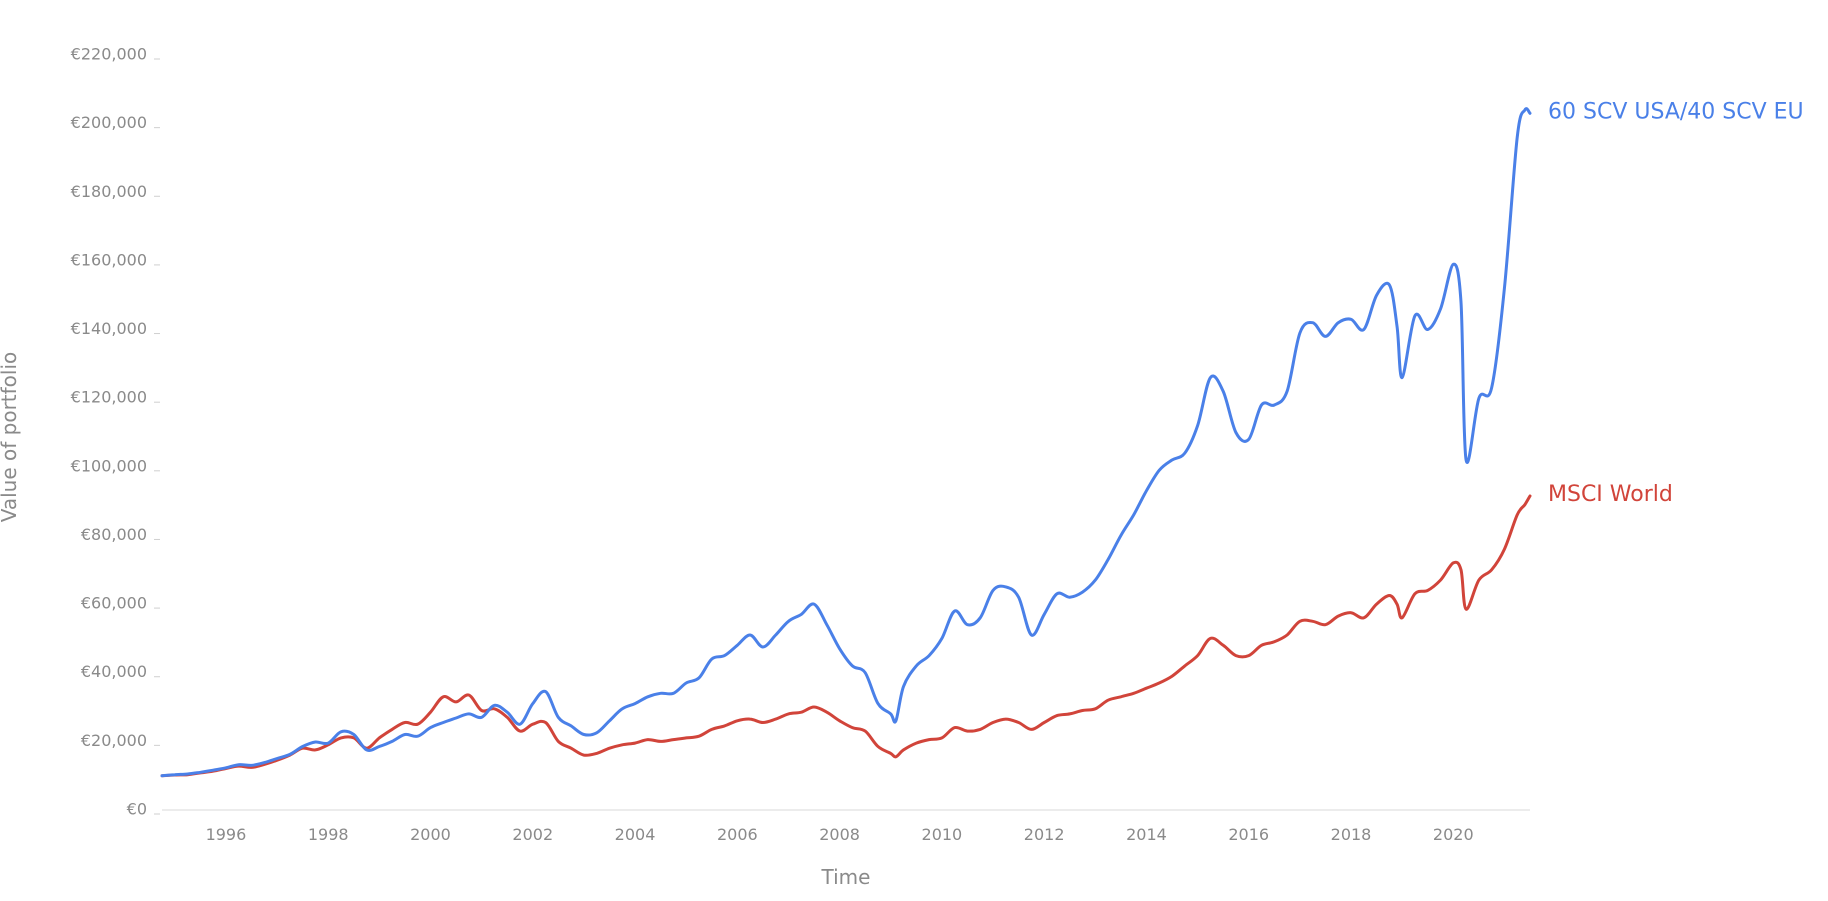 The height and width of the screenshot is (901, 1828). I want to click on y-tick-label: €120,000, so click(109, 397).